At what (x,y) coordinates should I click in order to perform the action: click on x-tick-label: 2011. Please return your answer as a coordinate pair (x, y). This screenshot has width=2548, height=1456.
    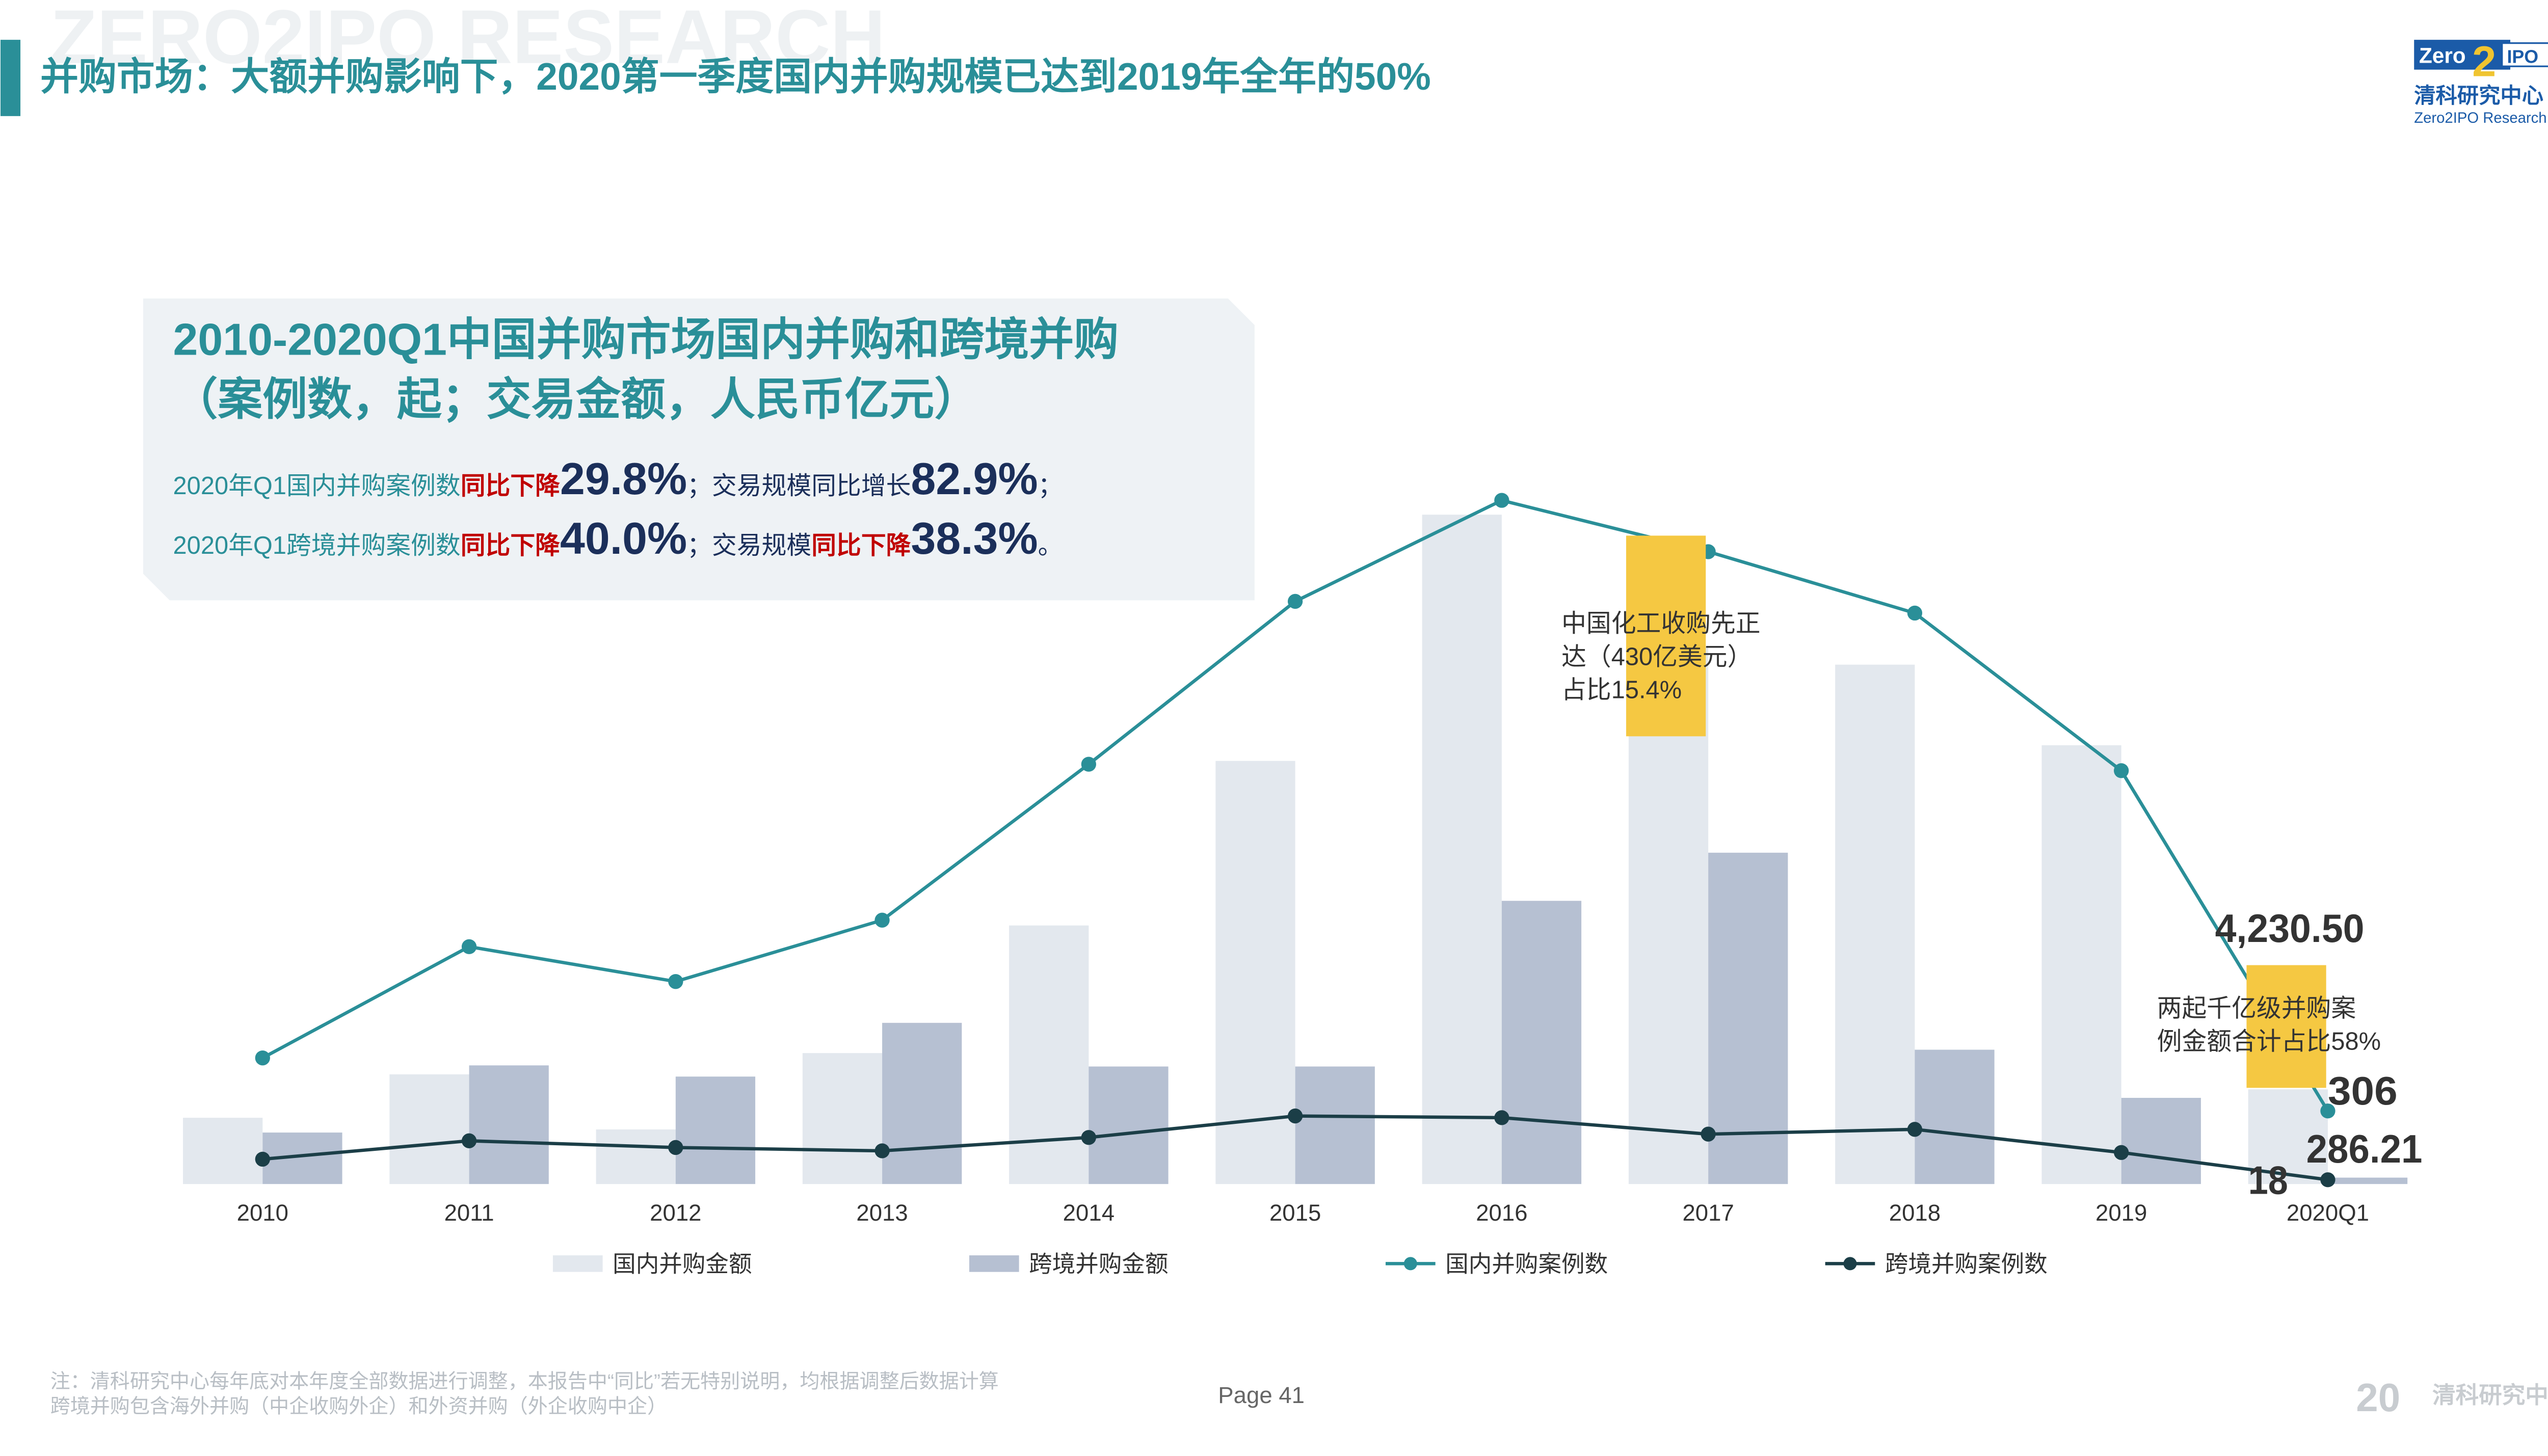
    Looking at the image, I should click on (469, 1213).